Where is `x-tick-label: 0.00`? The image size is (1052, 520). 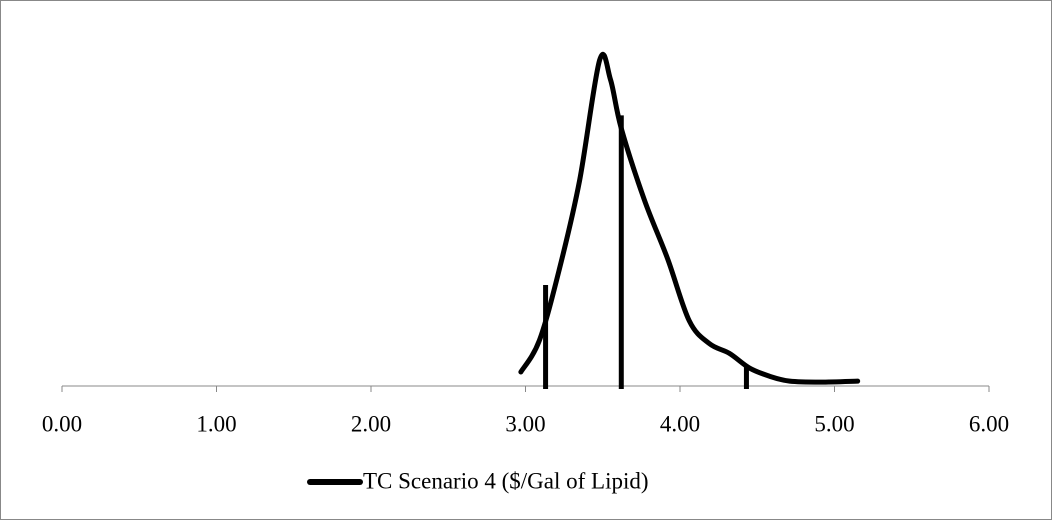 x-tick-label: 0.00 is located at coordinates (62, 423).